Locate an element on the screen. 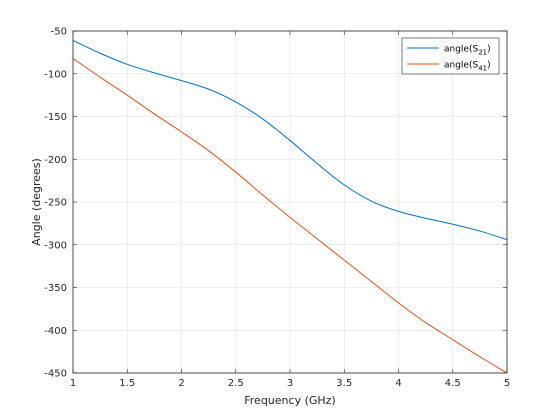  y-tick-label: -100 is located at coordinates (55, 74).